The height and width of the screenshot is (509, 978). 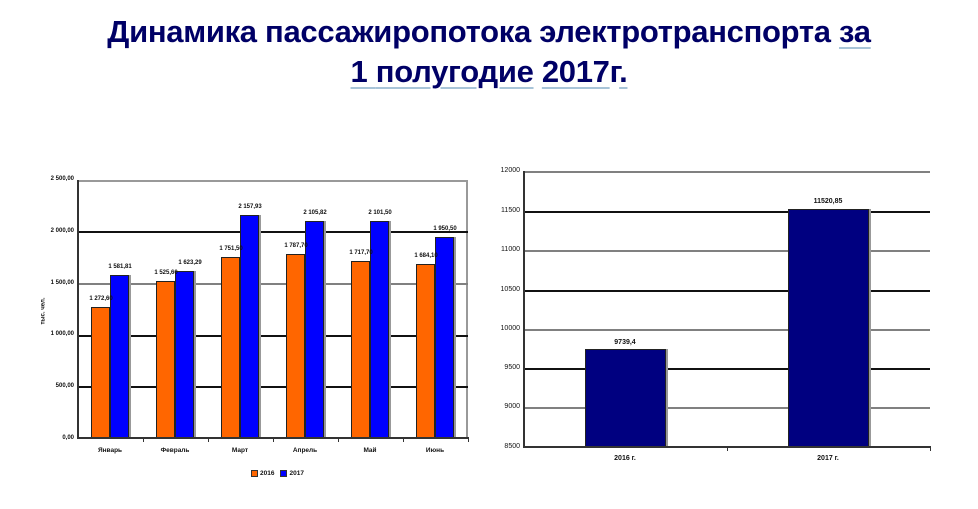 I want to click on bar-total-2016, so click(x=625, y=398).